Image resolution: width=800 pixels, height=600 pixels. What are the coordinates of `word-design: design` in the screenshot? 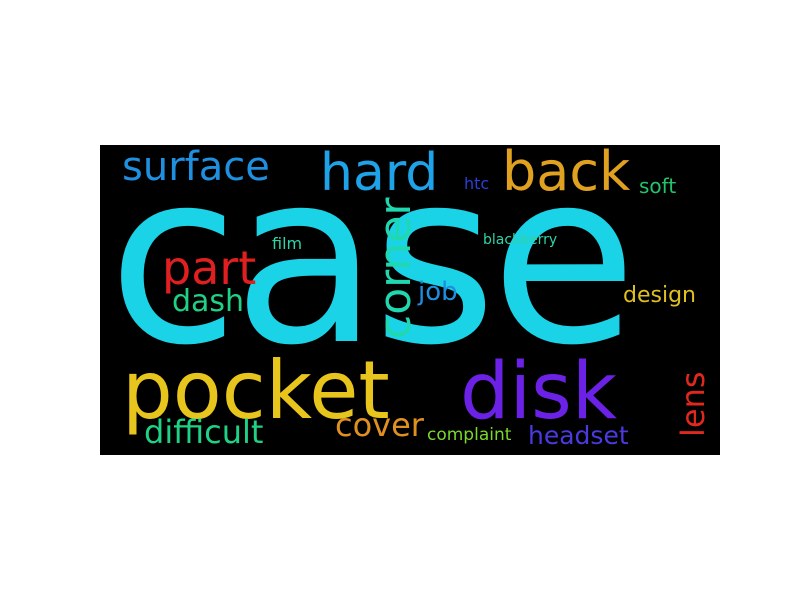 It's located at (659, 295).